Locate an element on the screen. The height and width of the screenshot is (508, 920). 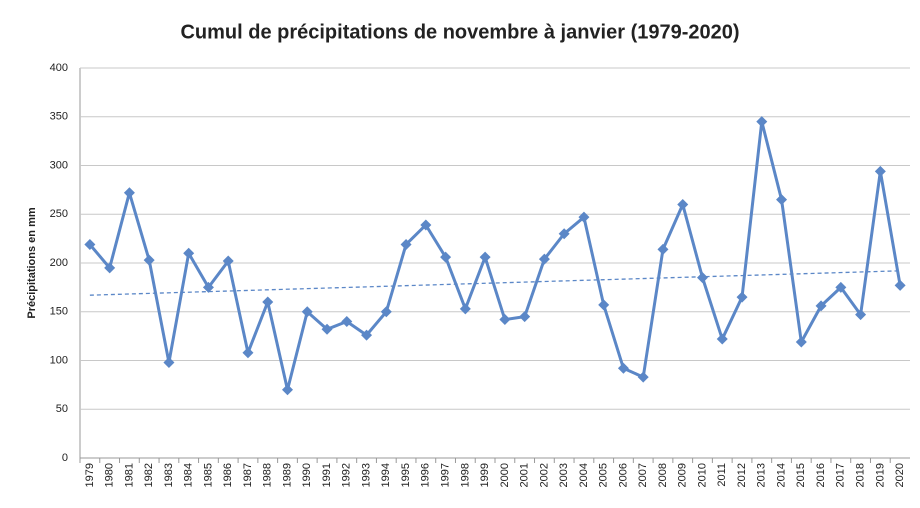
x-tick-label: 2017 is located at coordinates (841, 475).